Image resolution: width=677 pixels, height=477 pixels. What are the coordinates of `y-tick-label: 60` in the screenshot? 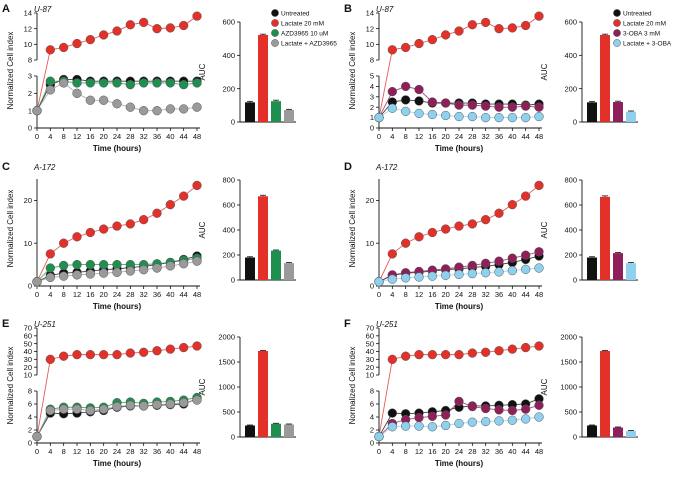 It's located at (28, 335).